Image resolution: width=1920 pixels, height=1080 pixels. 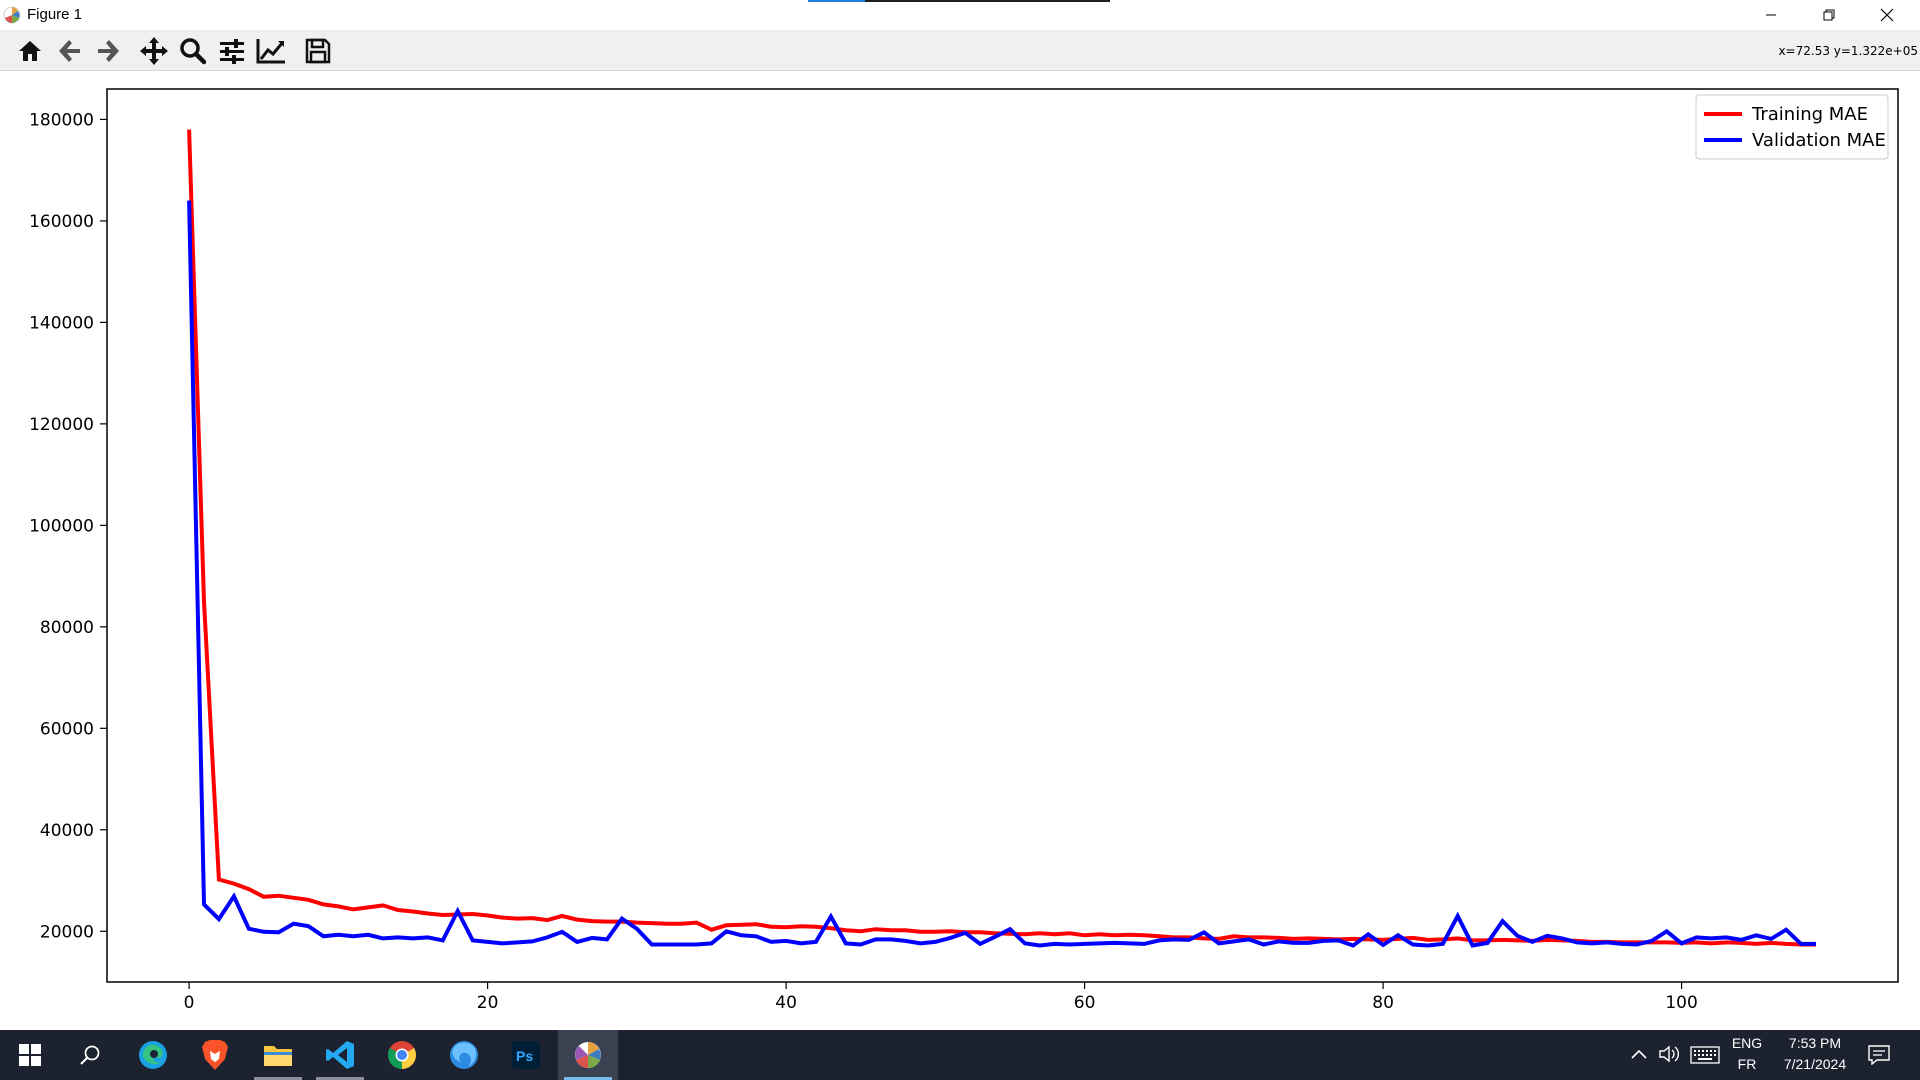 I want to click on keyboard-icon, so click(x=1705, y=1055).